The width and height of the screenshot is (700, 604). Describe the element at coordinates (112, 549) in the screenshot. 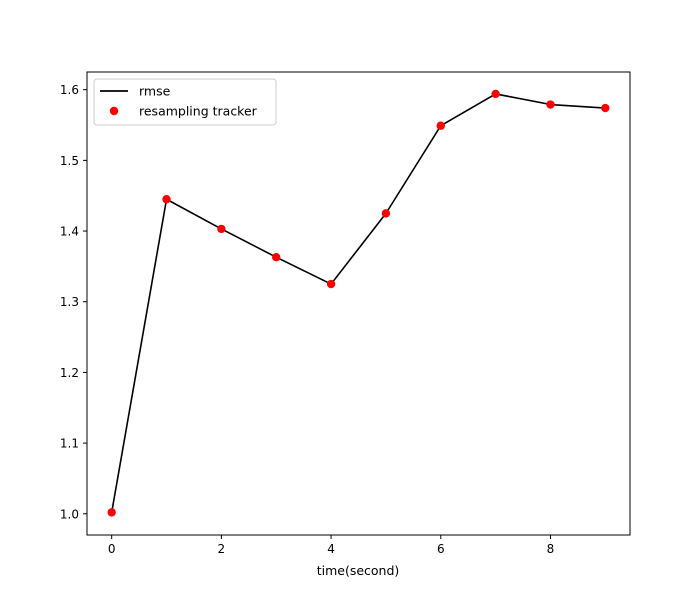

I see `x-tick-label: 0` at that location.